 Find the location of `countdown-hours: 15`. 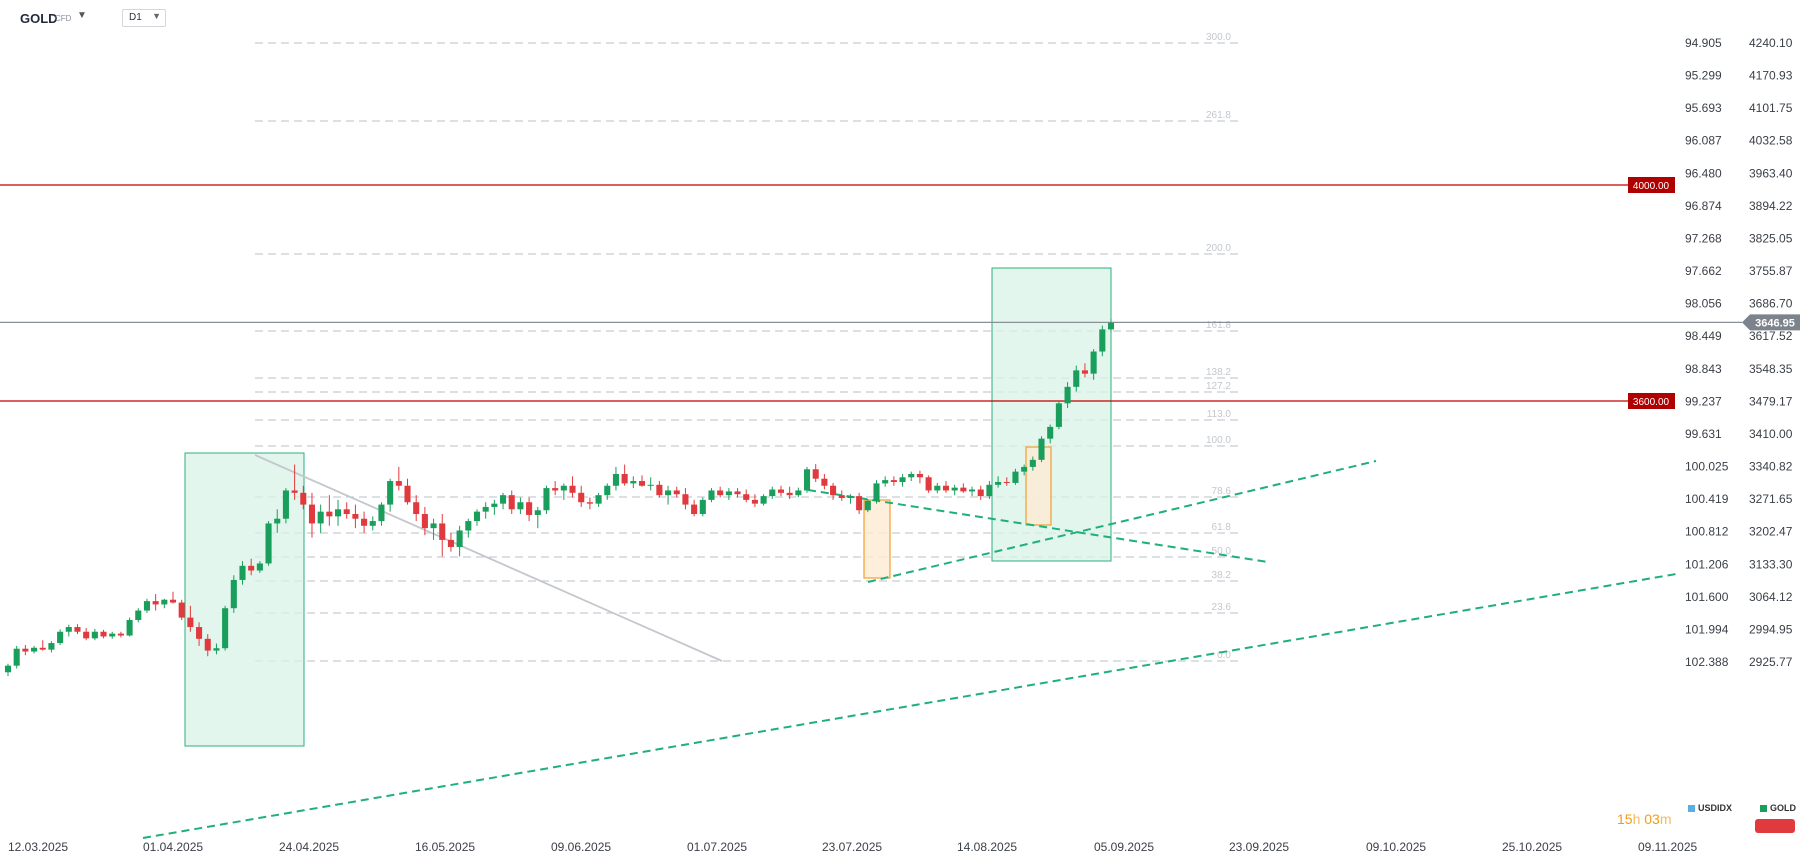

countdown-hours: 15 is located at coordinates (1625, 819).